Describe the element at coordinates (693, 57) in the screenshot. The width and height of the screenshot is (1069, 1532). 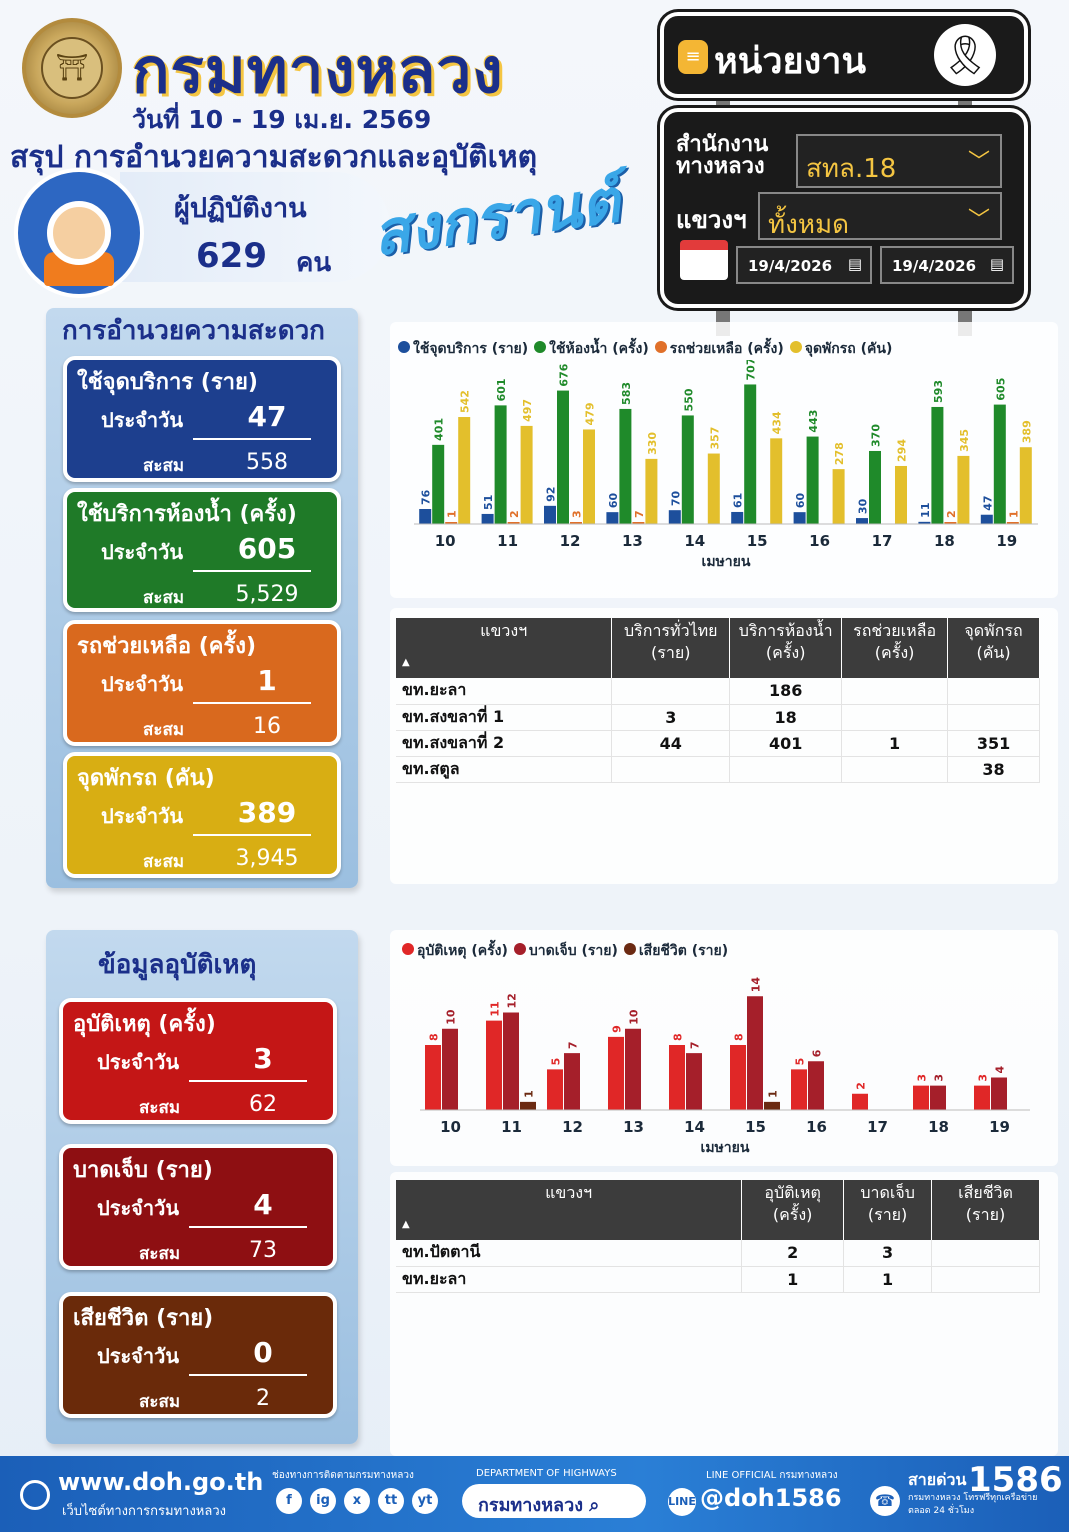
I see `database-icon: ≡` at that location.